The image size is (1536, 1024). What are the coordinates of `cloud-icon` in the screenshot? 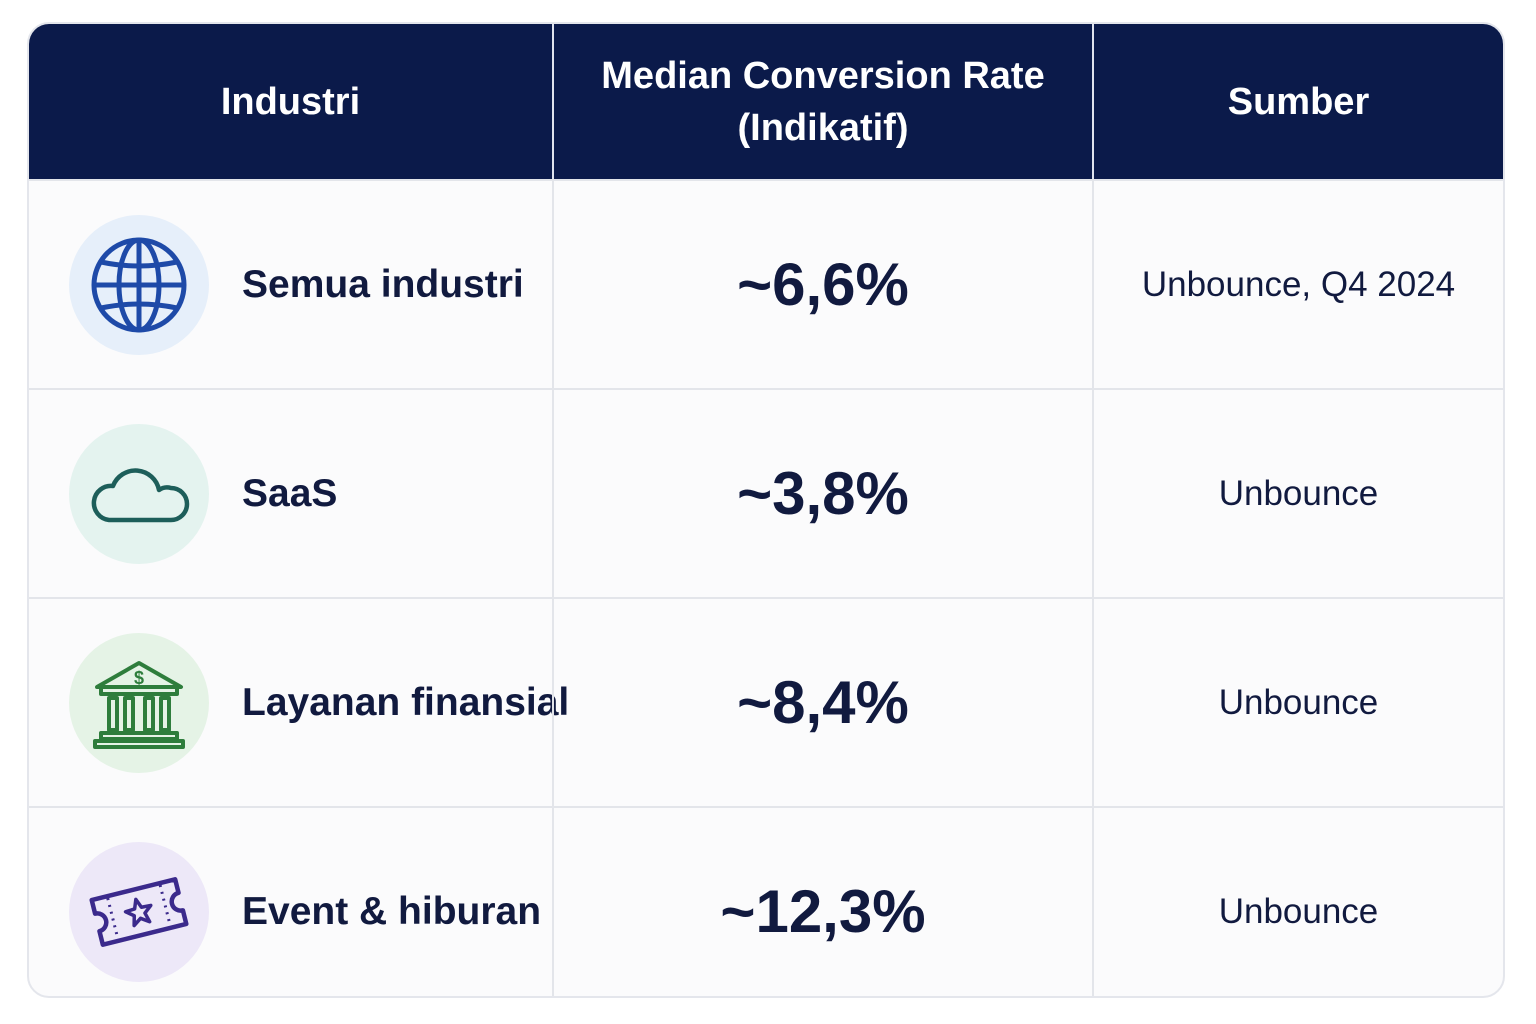 It's located at (139, 493).